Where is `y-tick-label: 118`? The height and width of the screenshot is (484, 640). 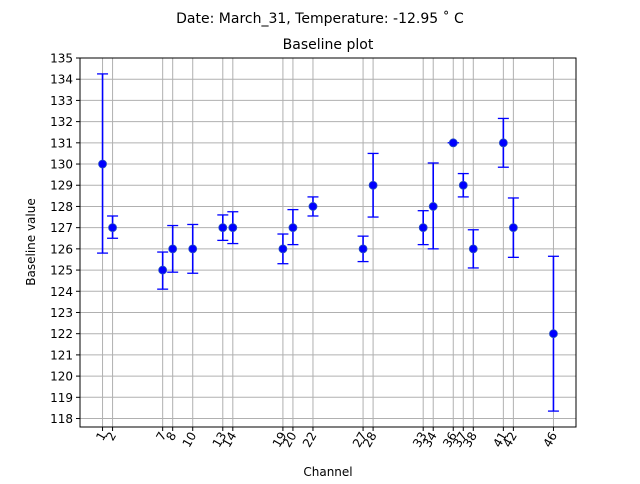
y-tick-label: 118 is located at coordinates (61, 419).